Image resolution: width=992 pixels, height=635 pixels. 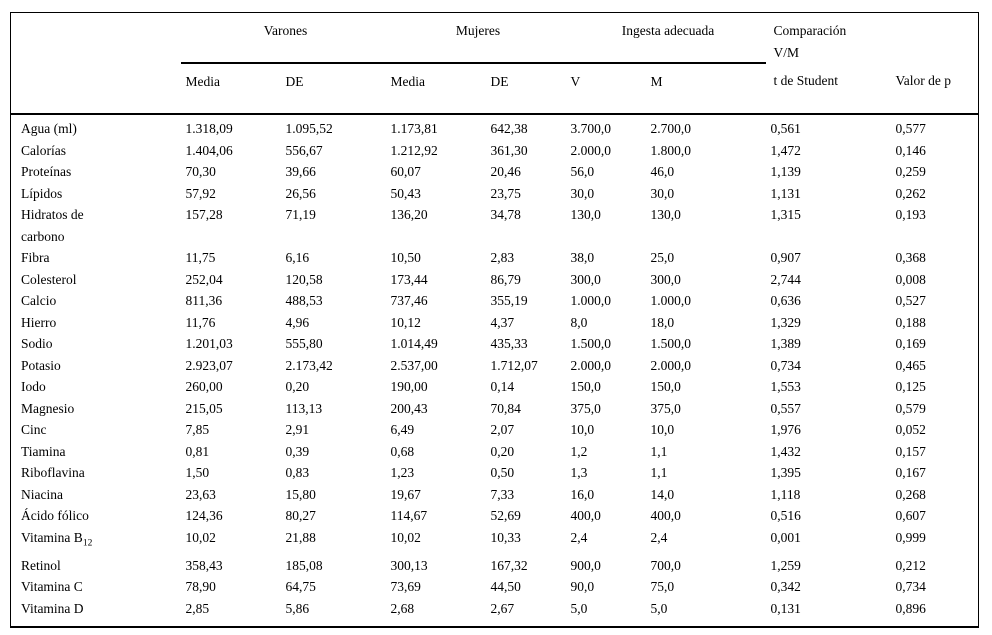 What do you see at coordinates (785, 429) in the screenshot?
I see `table-cell: 1,976` at bounding box center [785, 429].